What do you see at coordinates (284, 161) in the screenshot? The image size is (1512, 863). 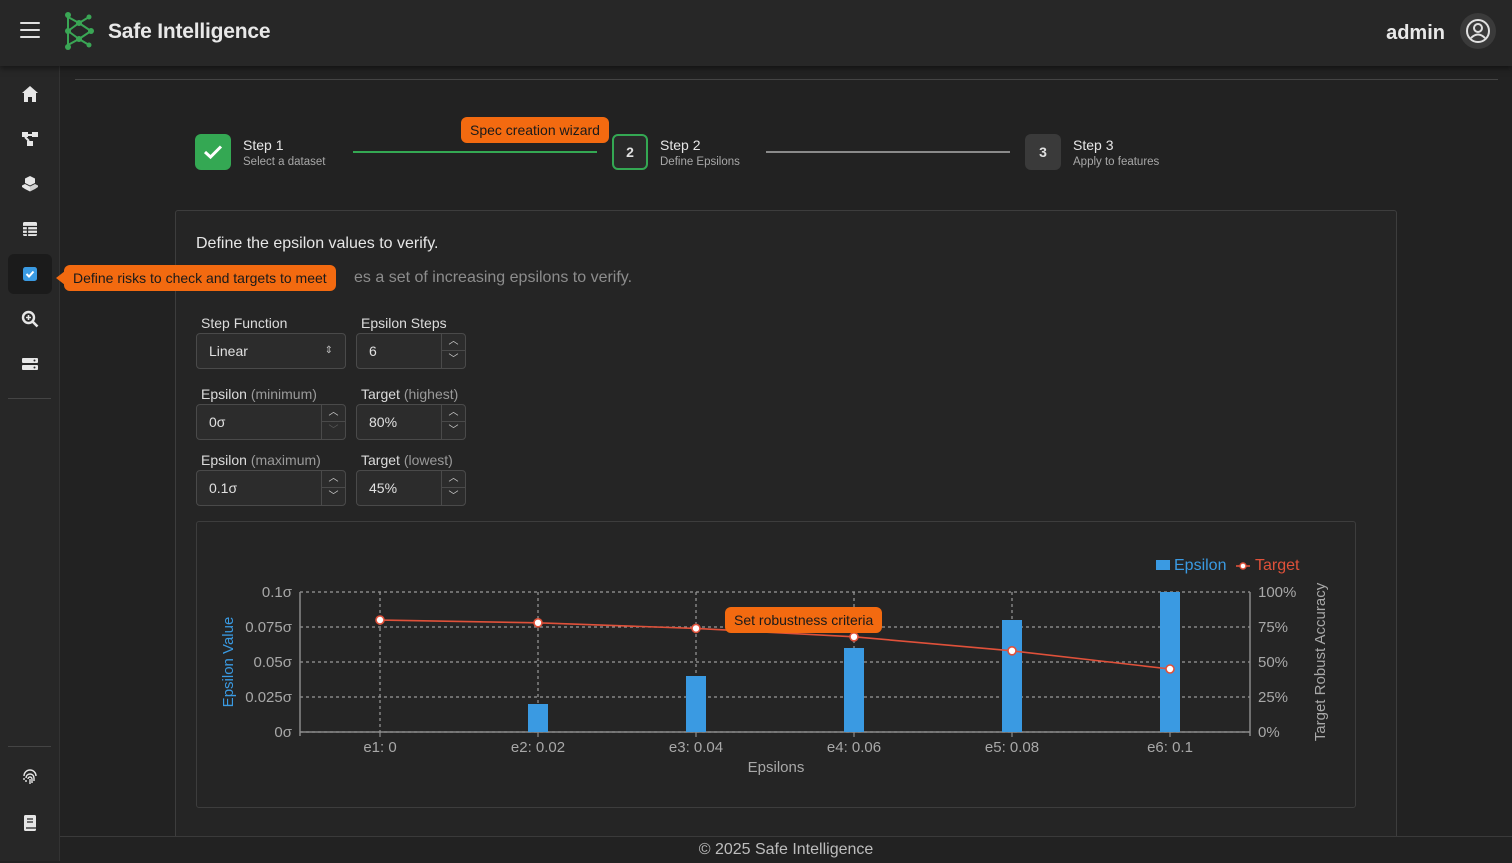 I see `step-subtitle: Select a dataset` at bounding box center [284, 161].